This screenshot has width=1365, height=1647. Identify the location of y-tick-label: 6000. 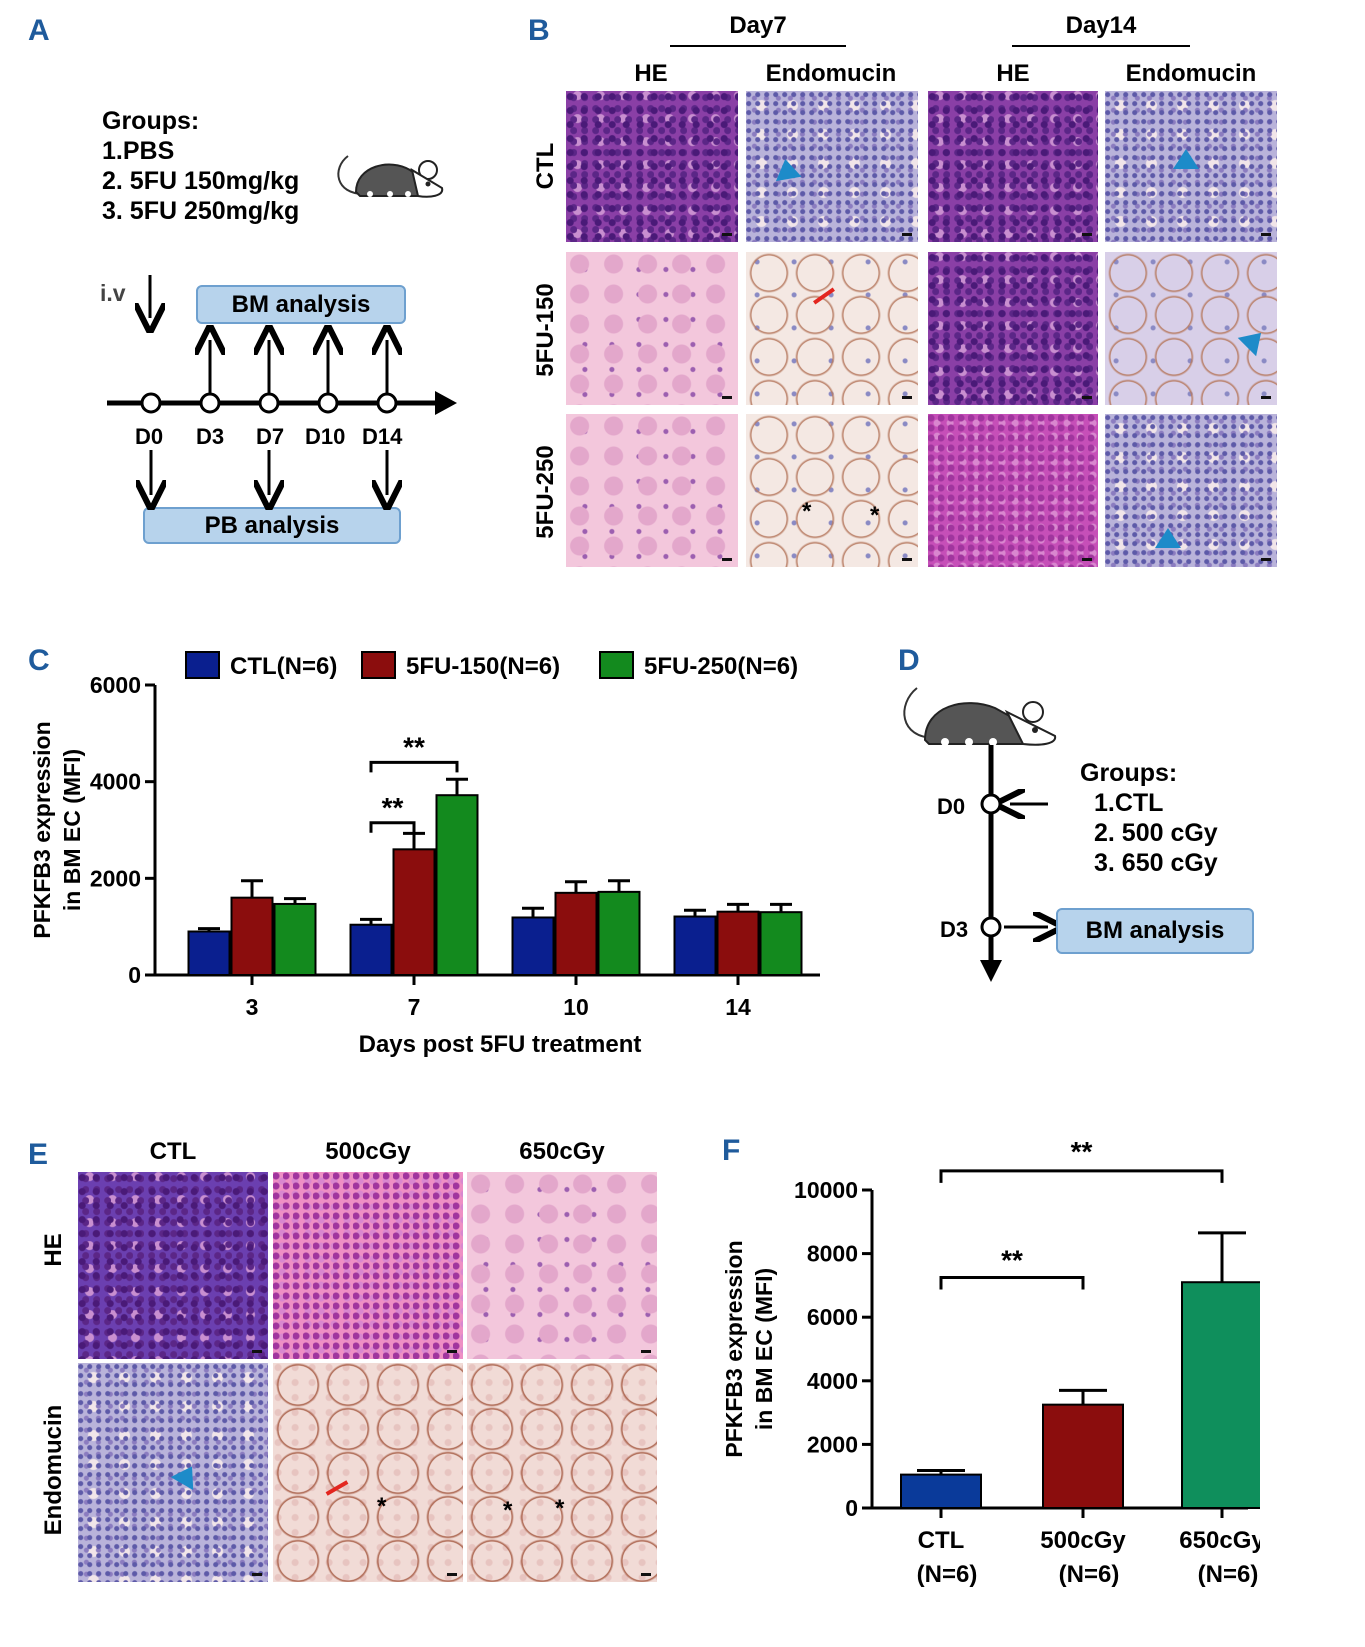
(832, 1317).